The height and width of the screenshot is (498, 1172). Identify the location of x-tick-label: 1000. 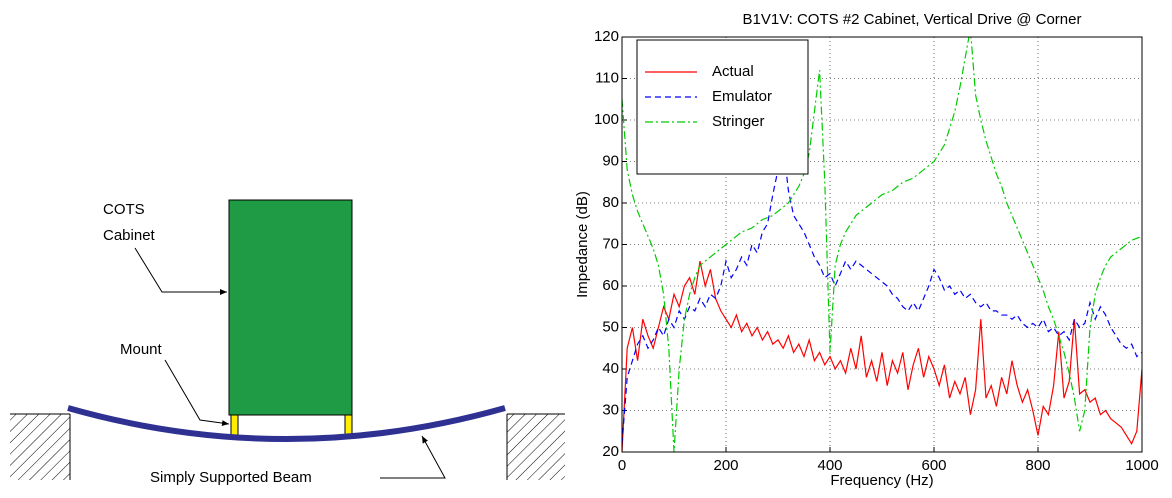
(1141, 465).